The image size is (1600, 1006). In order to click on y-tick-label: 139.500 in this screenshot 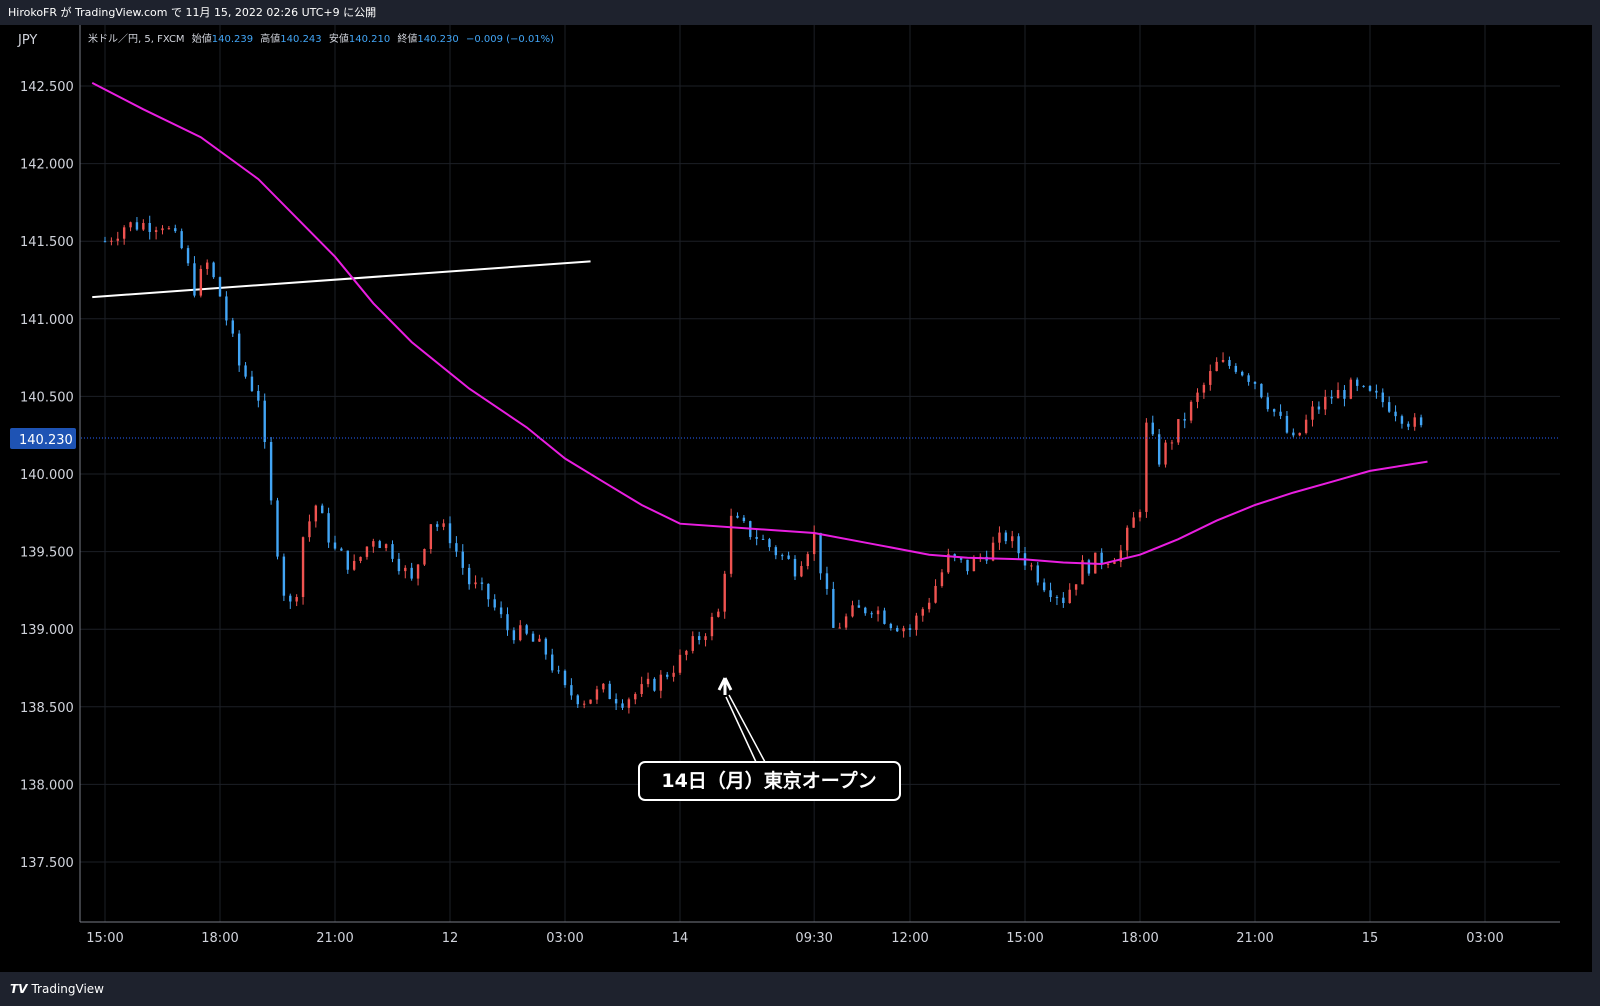, I will do `click(47, 553)`.